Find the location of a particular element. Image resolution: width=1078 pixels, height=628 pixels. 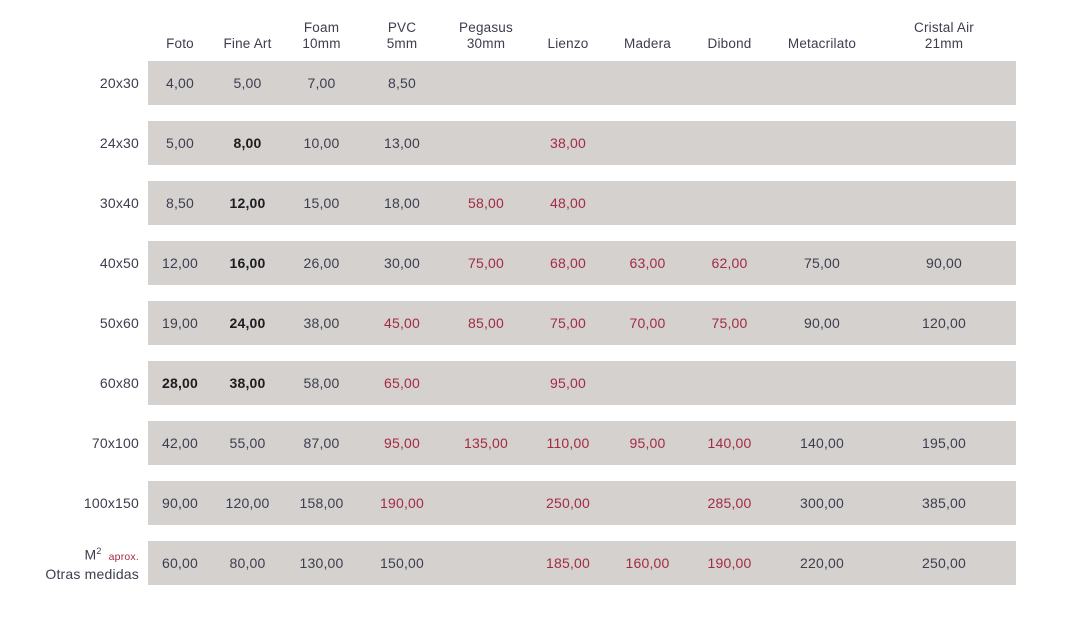

column-header-line1: Foam is located at coordinates (321, 27).